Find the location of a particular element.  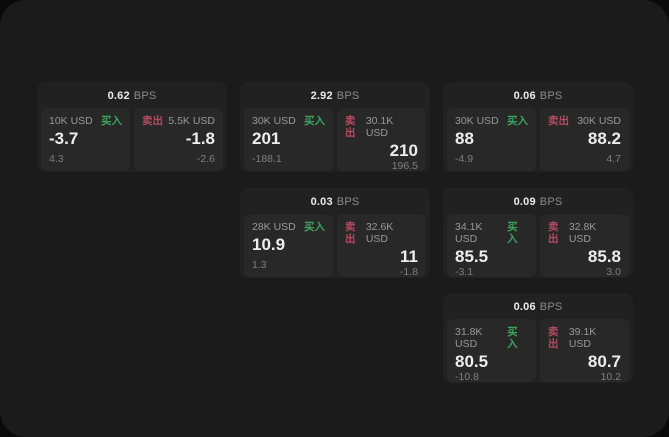

bps-header: 0.62 BPS is located at coordinates (132, 95).